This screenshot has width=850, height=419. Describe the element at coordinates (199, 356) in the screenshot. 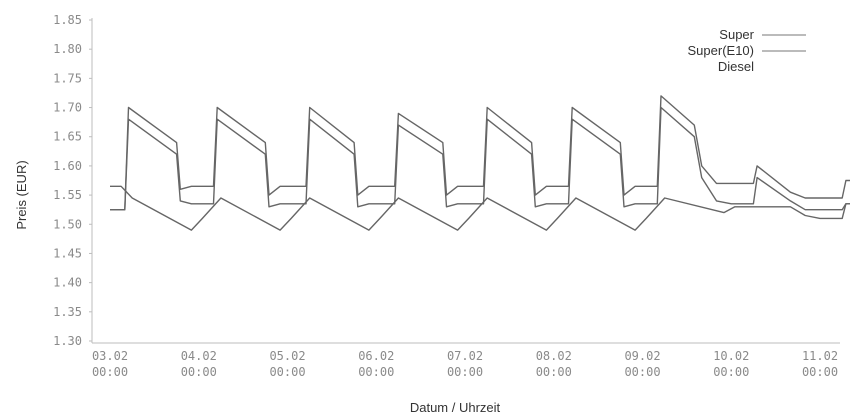

I see `x-tick-date: 04.02` at that location.